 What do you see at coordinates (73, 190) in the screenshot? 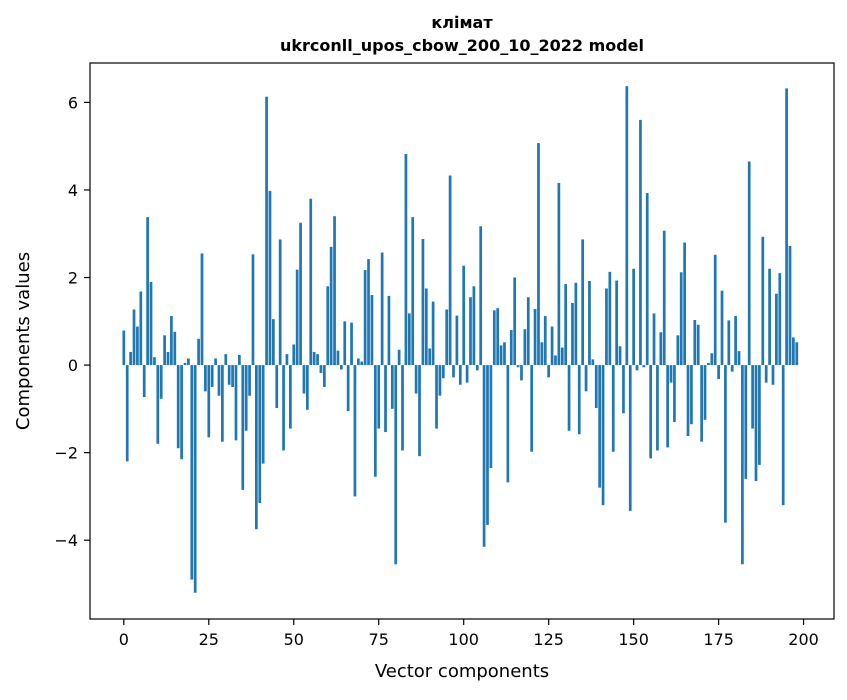
I see `y-tick-label: 4` at bounding box center [73, 190].